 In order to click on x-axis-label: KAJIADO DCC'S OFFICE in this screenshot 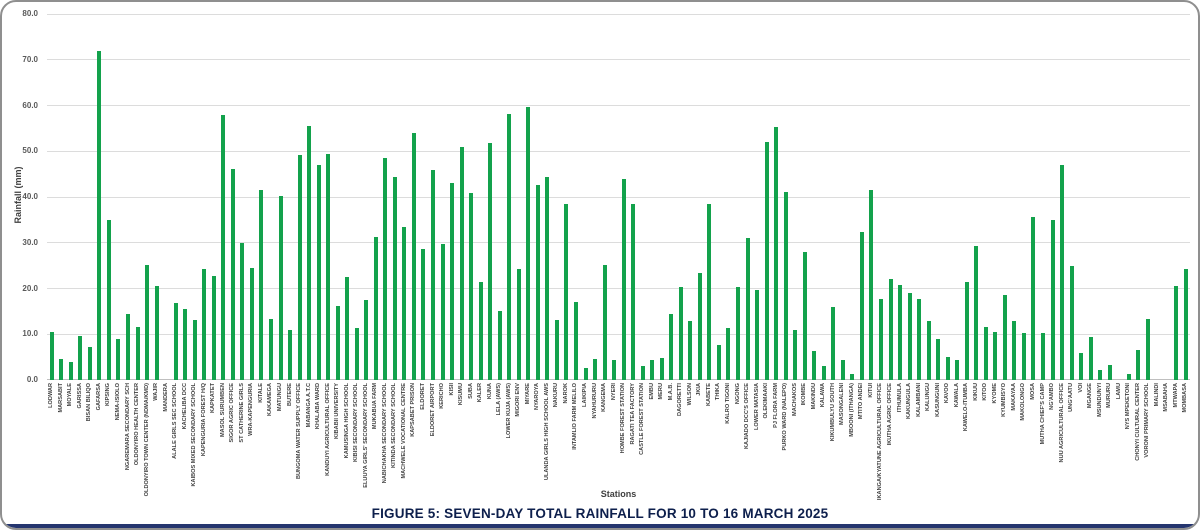, I will do `click(747, 416)`.